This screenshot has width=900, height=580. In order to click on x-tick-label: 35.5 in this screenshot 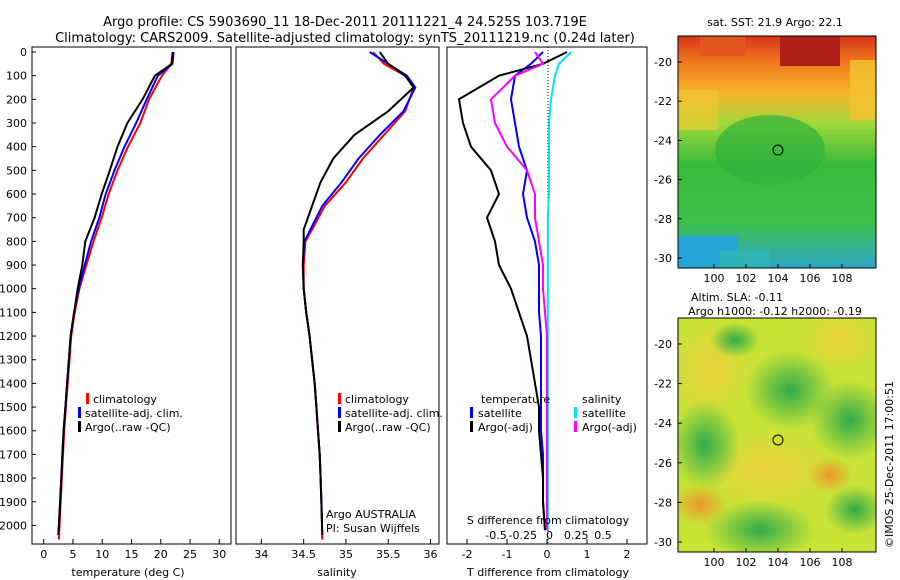, I will do `click(388, 554)`.